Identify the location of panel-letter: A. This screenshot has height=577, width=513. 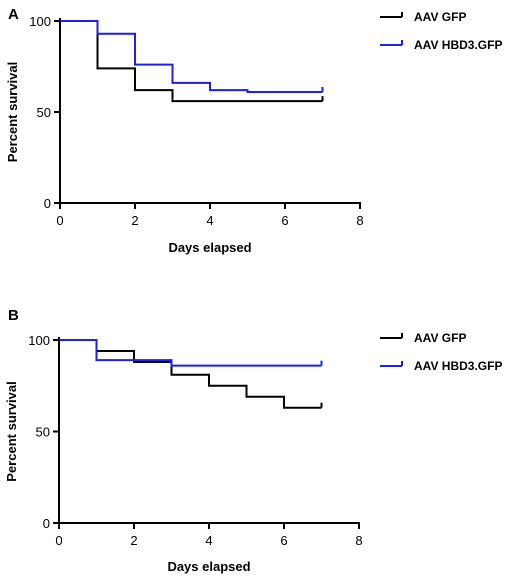
(13, 14).